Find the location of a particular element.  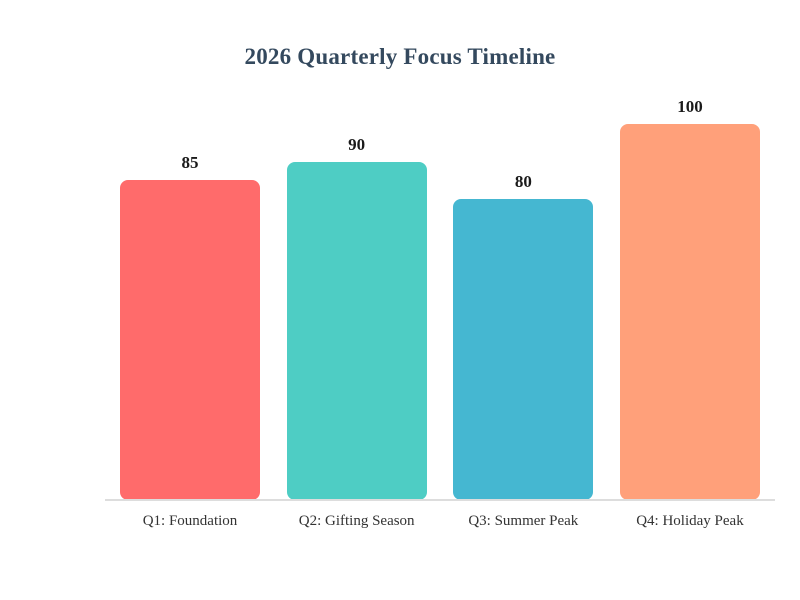

bar-group-q2: 90 Q2: Gifting Season is located at coordinates (356, 332).